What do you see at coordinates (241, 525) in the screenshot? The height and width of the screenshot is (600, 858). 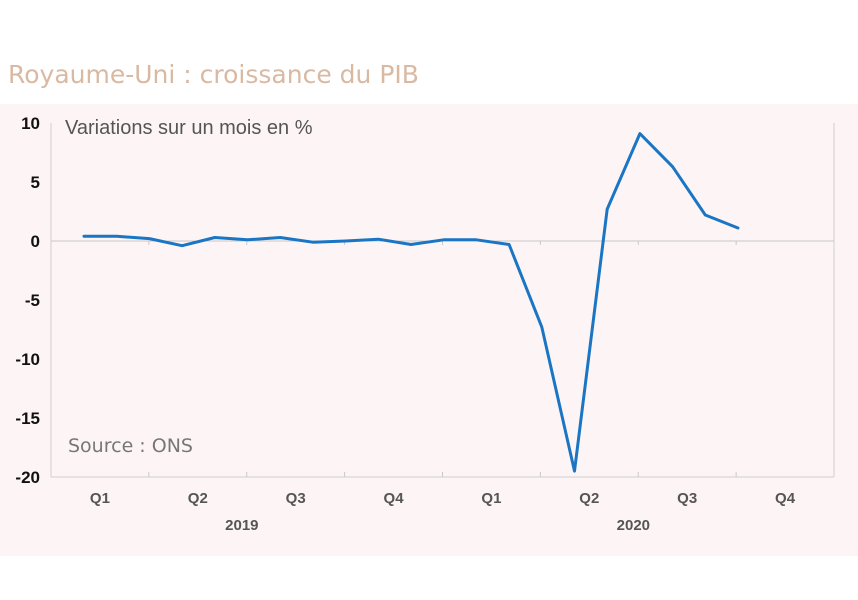 I see `x-year-label: 2019` at bounding box center [241, 525].